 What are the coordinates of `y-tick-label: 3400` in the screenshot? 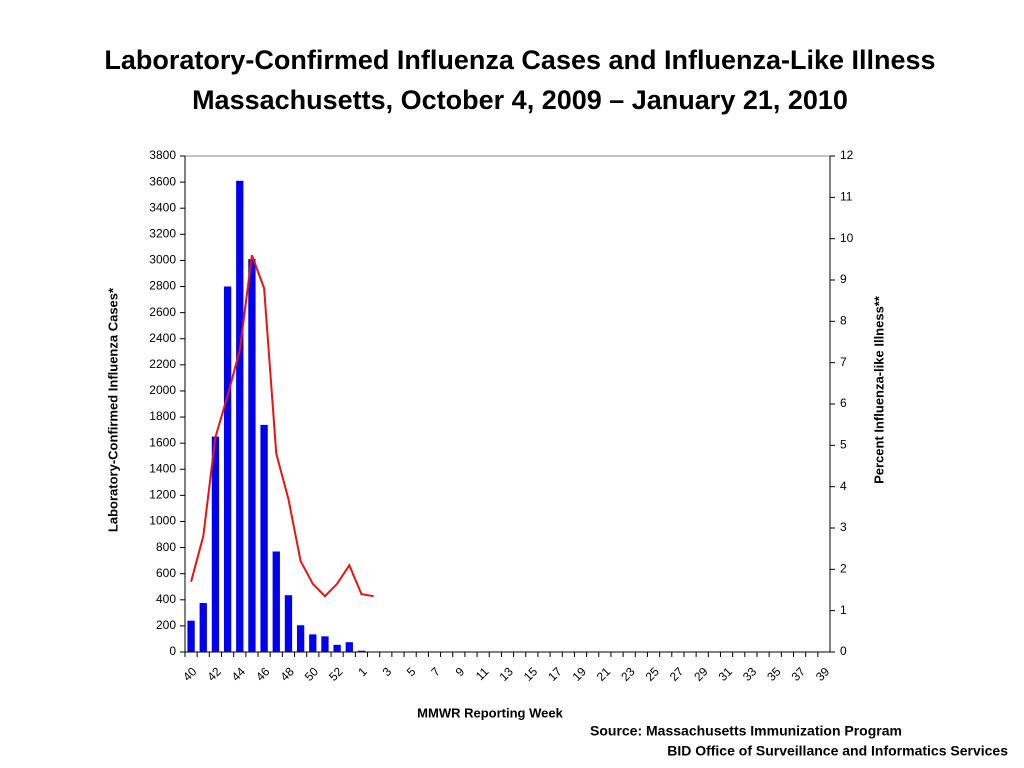 It's located at (162, 207).